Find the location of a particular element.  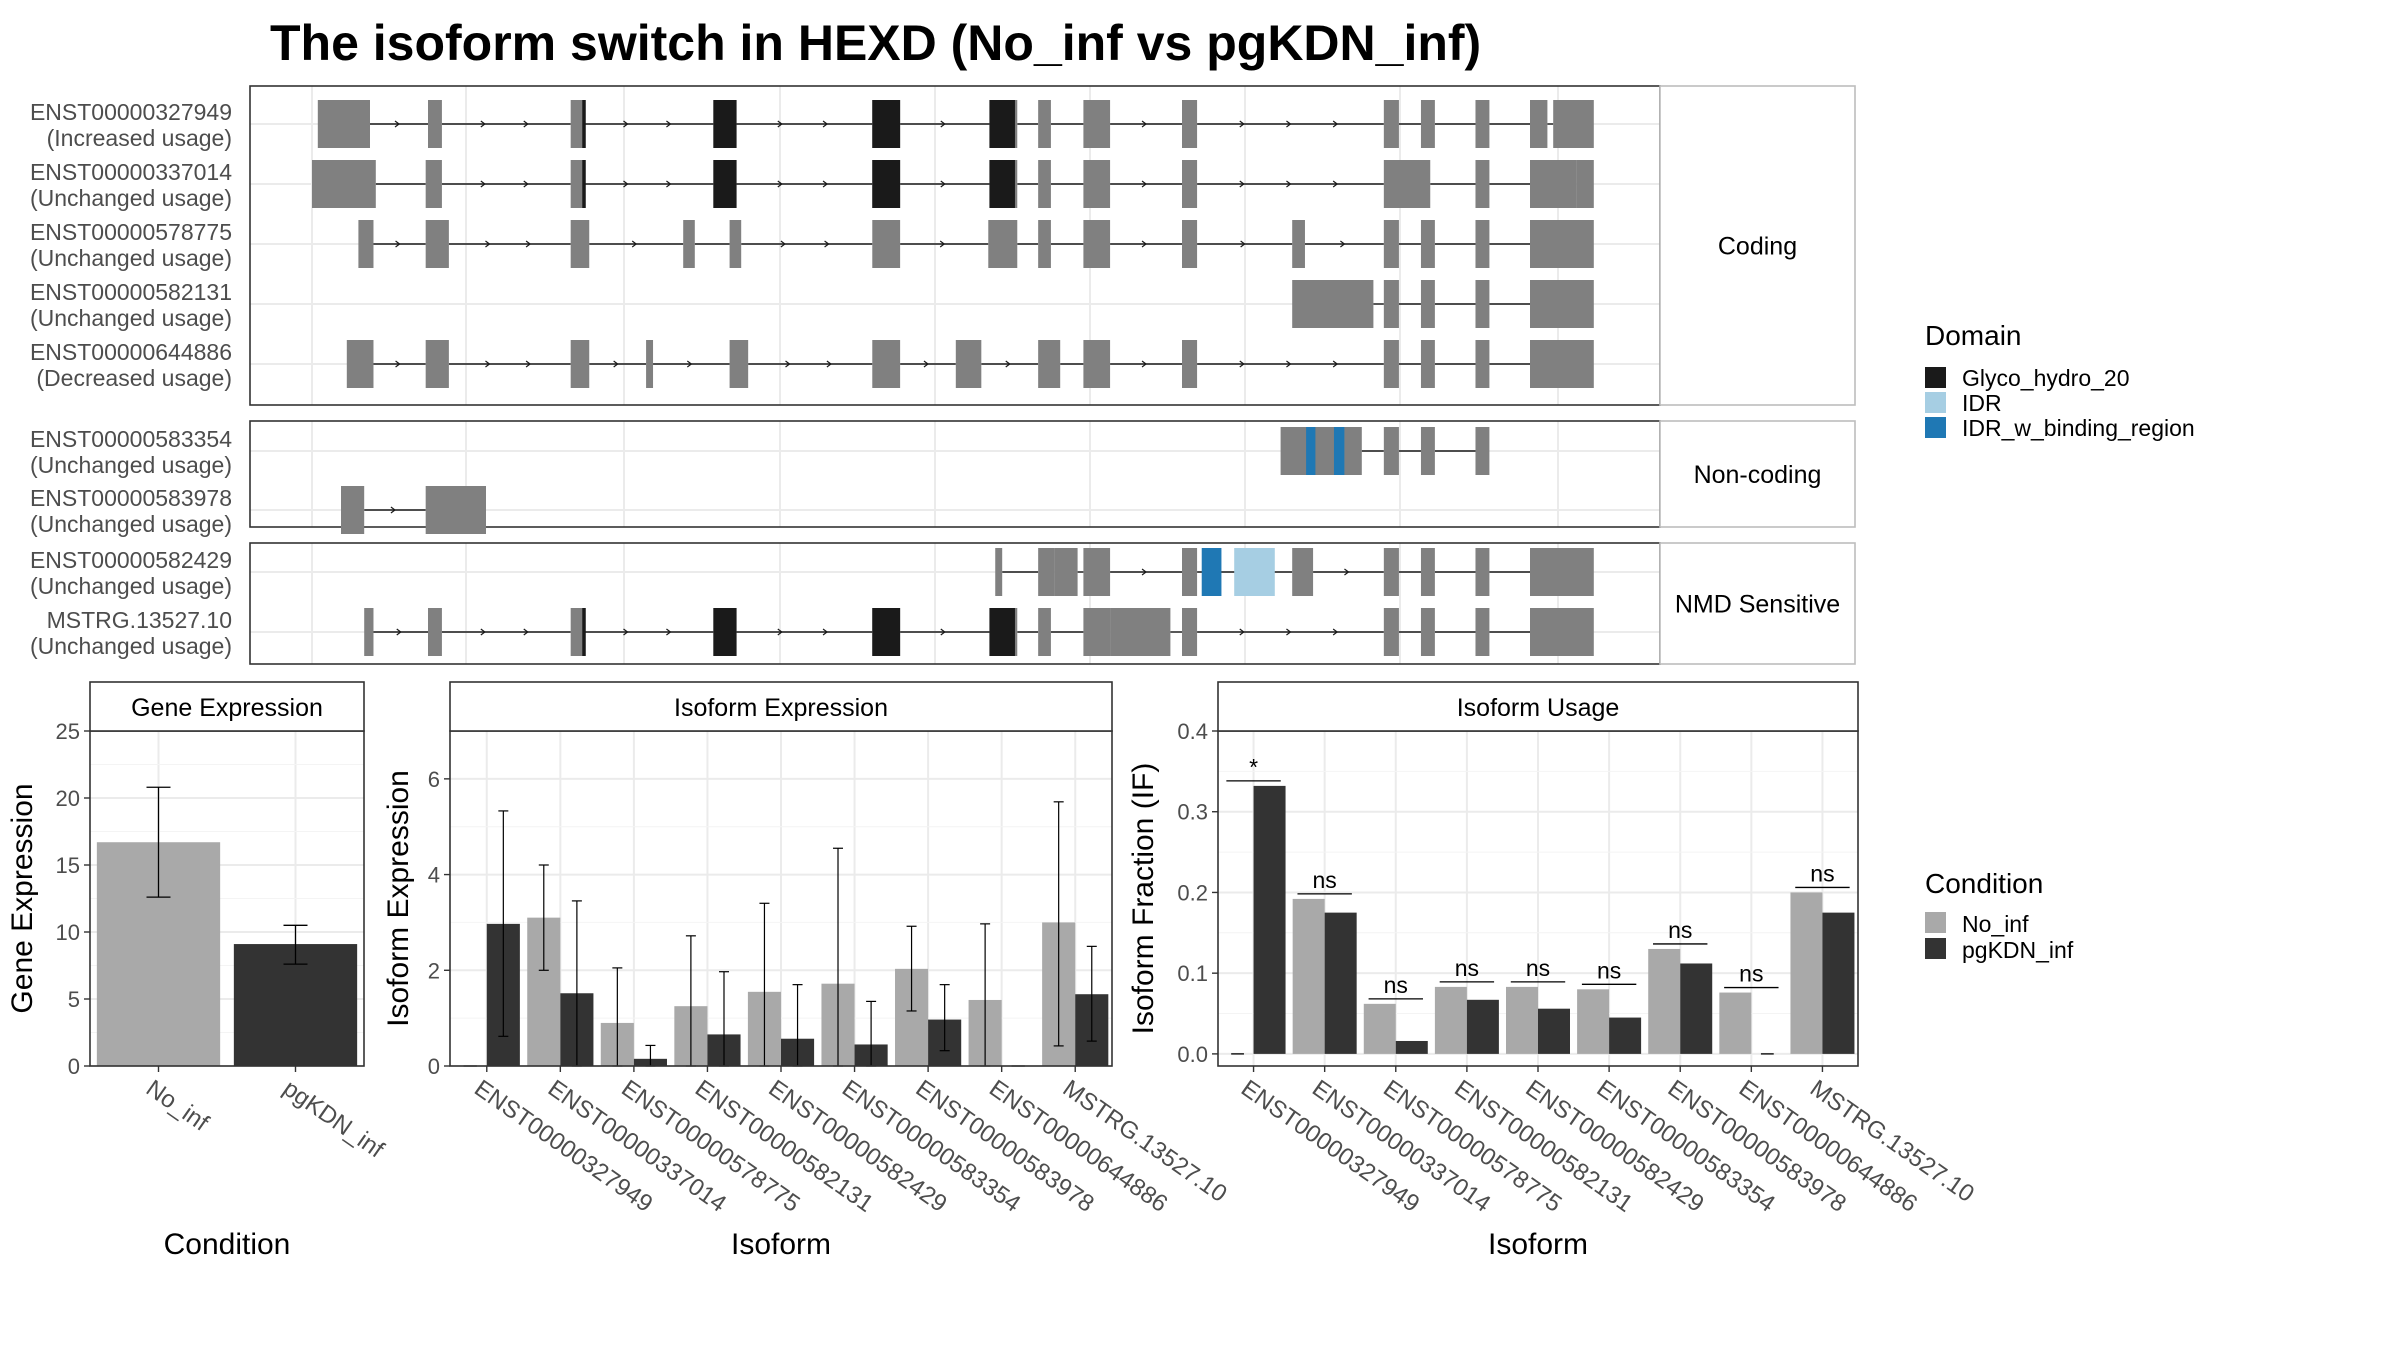

chart-strip-title: Gene Expression is located at coordinates (227, 708).